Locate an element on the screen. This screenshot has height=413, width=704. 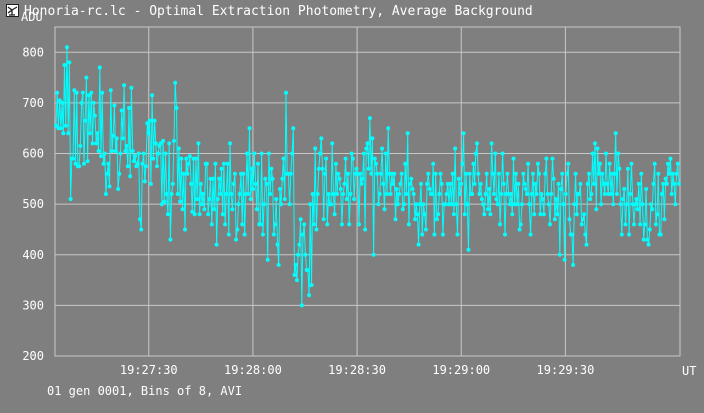
x-tick-label: 19:29:00 is located at coordinates (461, 370).